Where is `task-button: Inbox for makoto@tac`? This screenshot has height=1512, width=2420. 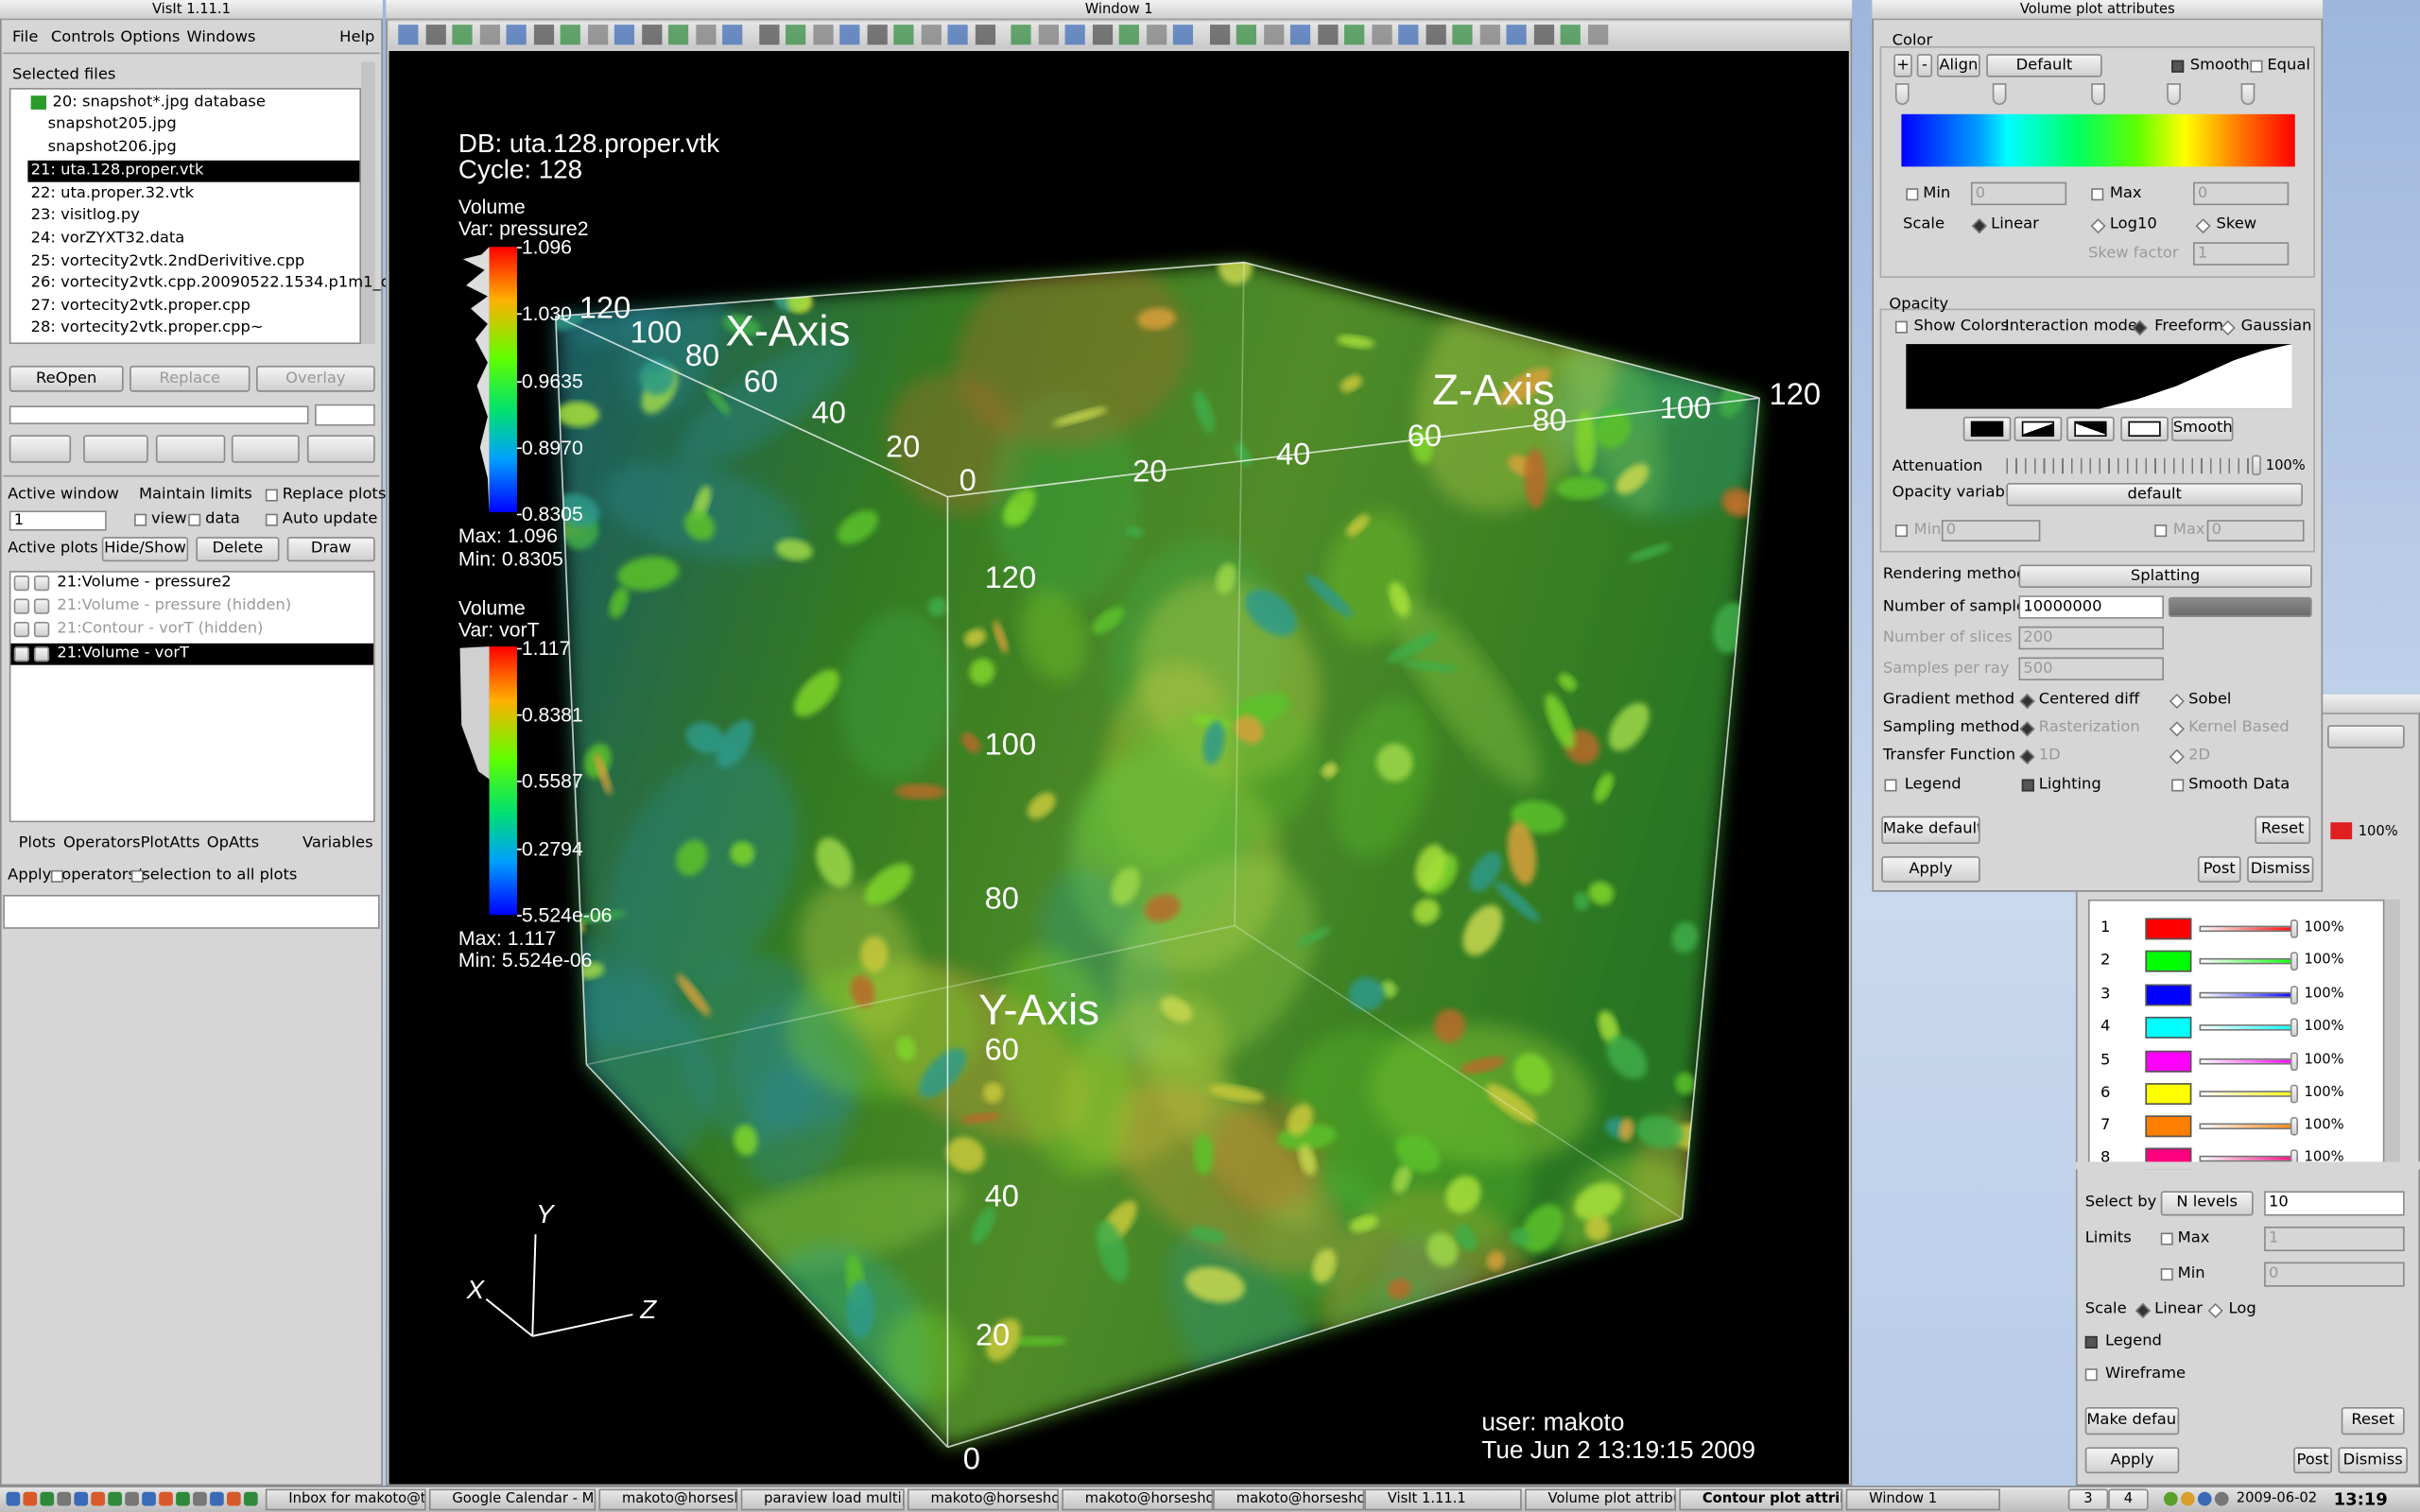 task-button: Inbox for makoto@tac is located at coordinates (345, 1499).